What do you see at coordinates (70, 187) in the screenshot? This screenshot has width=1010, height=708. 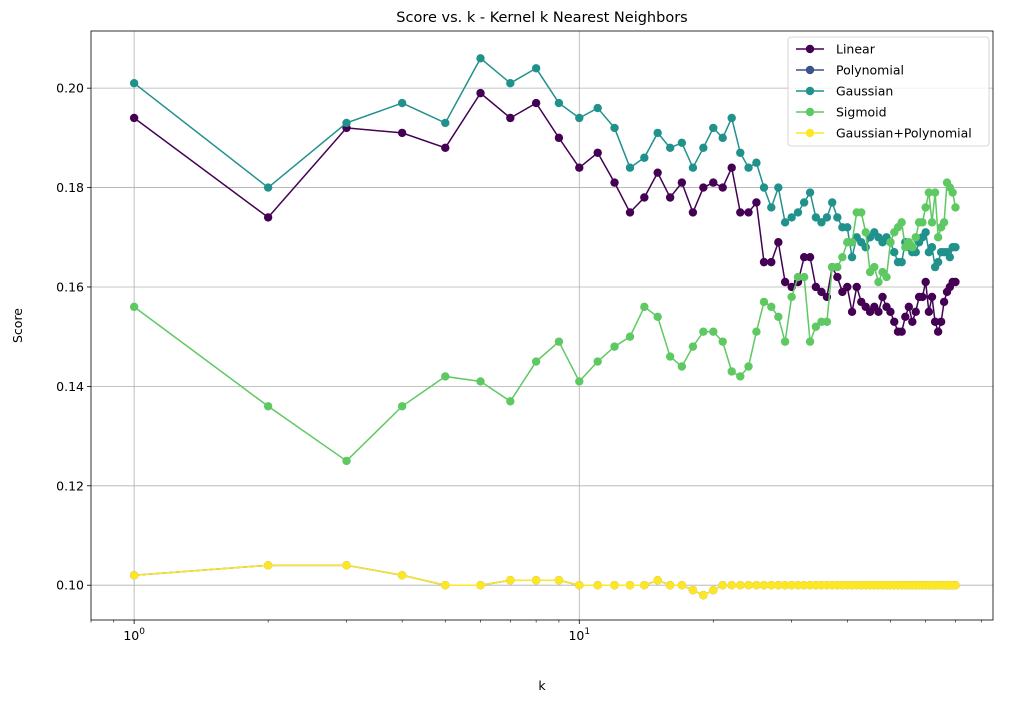 I see `y-tick-label: 0.18` at bounding box center [70, 187].